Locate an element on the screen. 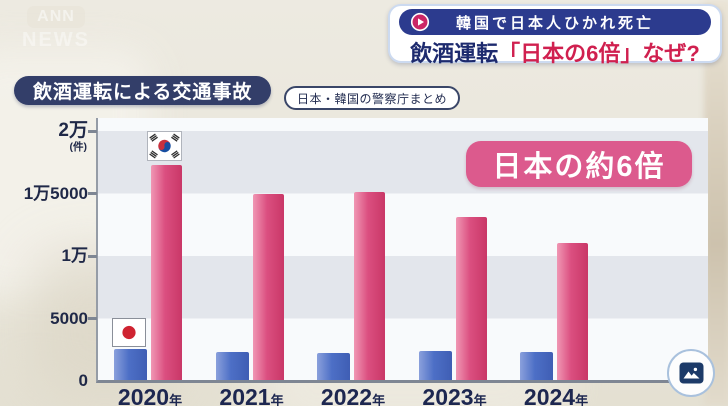  x-axis-label: 2024年 is located at coordinates (556, 395).